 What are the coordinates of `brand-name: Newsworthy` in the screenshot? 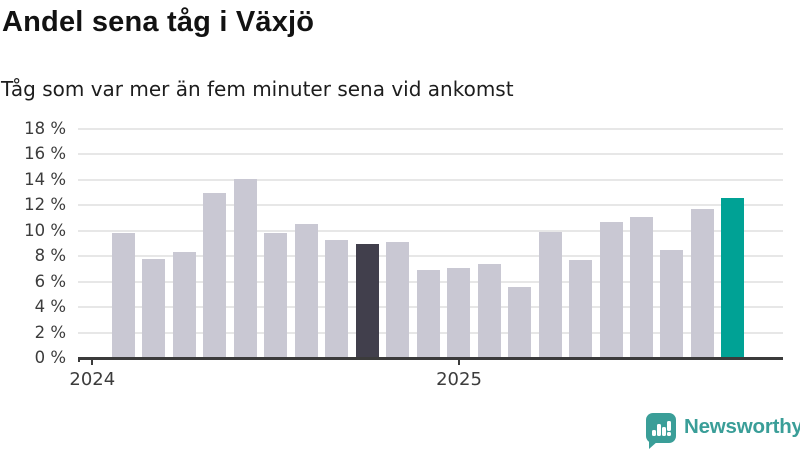 It's located at (742, 426).